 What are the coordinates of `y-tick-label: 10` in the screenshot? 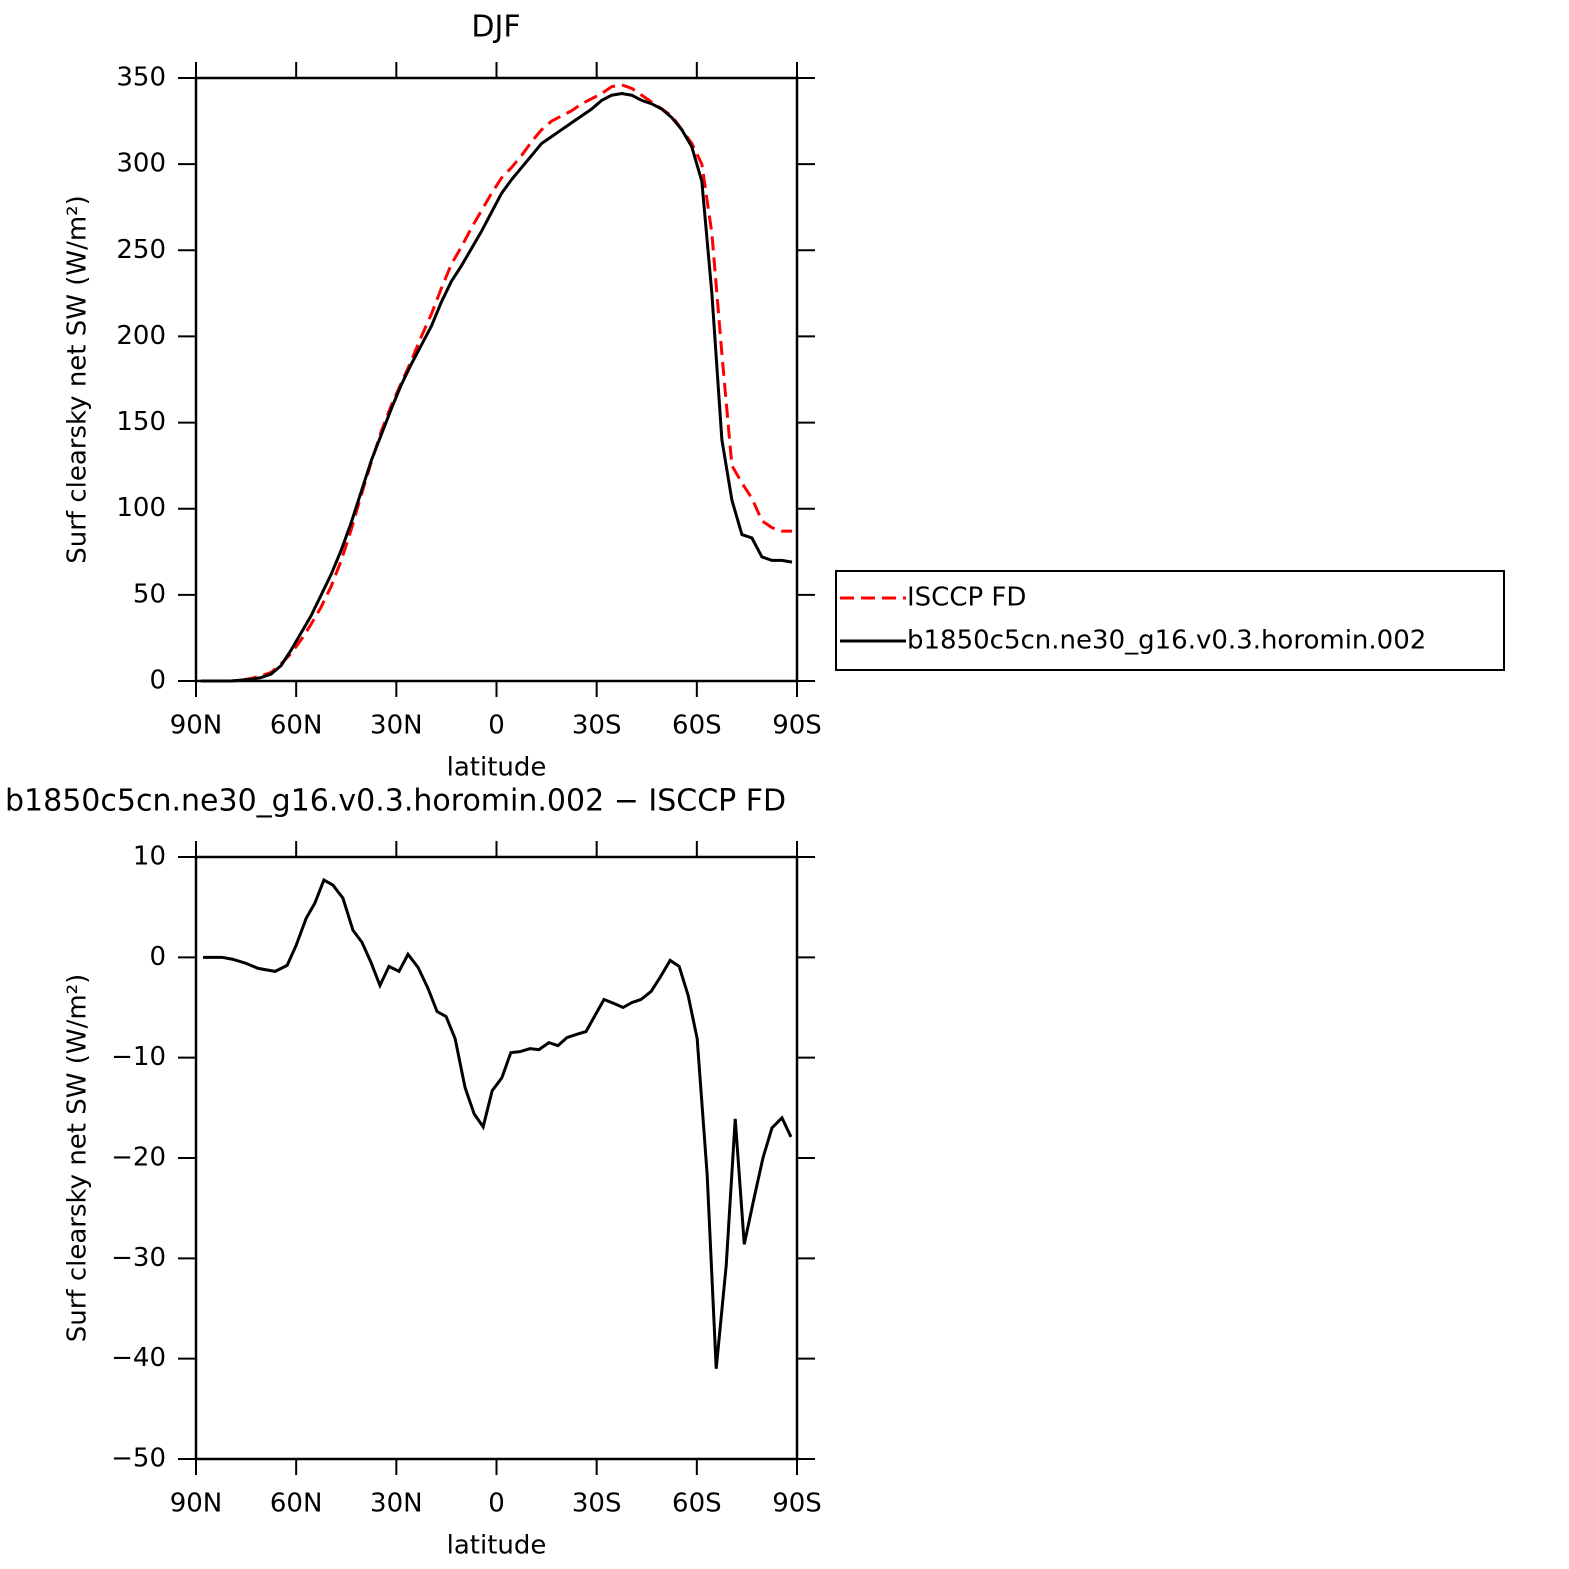 It's located at (149, 857).